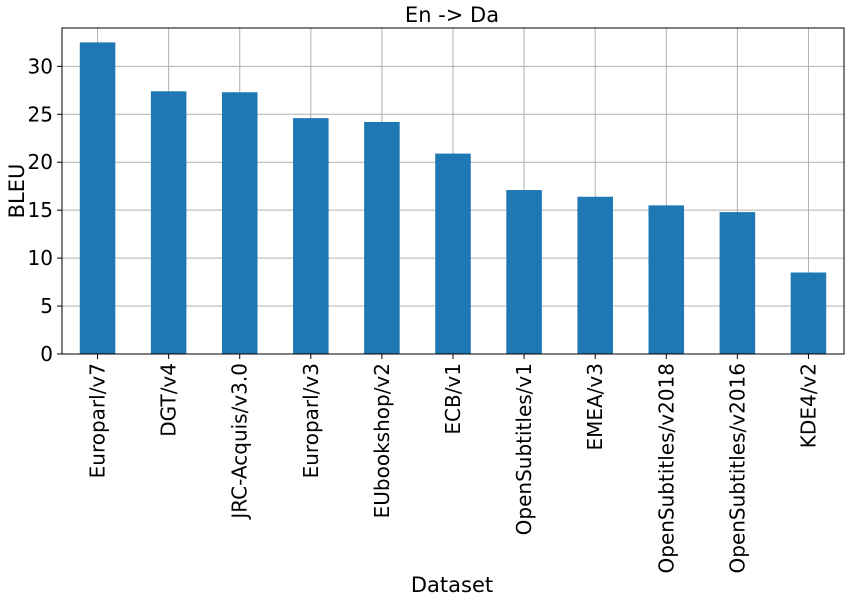  What do you see at coordinates (453, 399) in the screenshot?
I see `x-tick-label: ECB/v1` at bounding box center [453, 399].